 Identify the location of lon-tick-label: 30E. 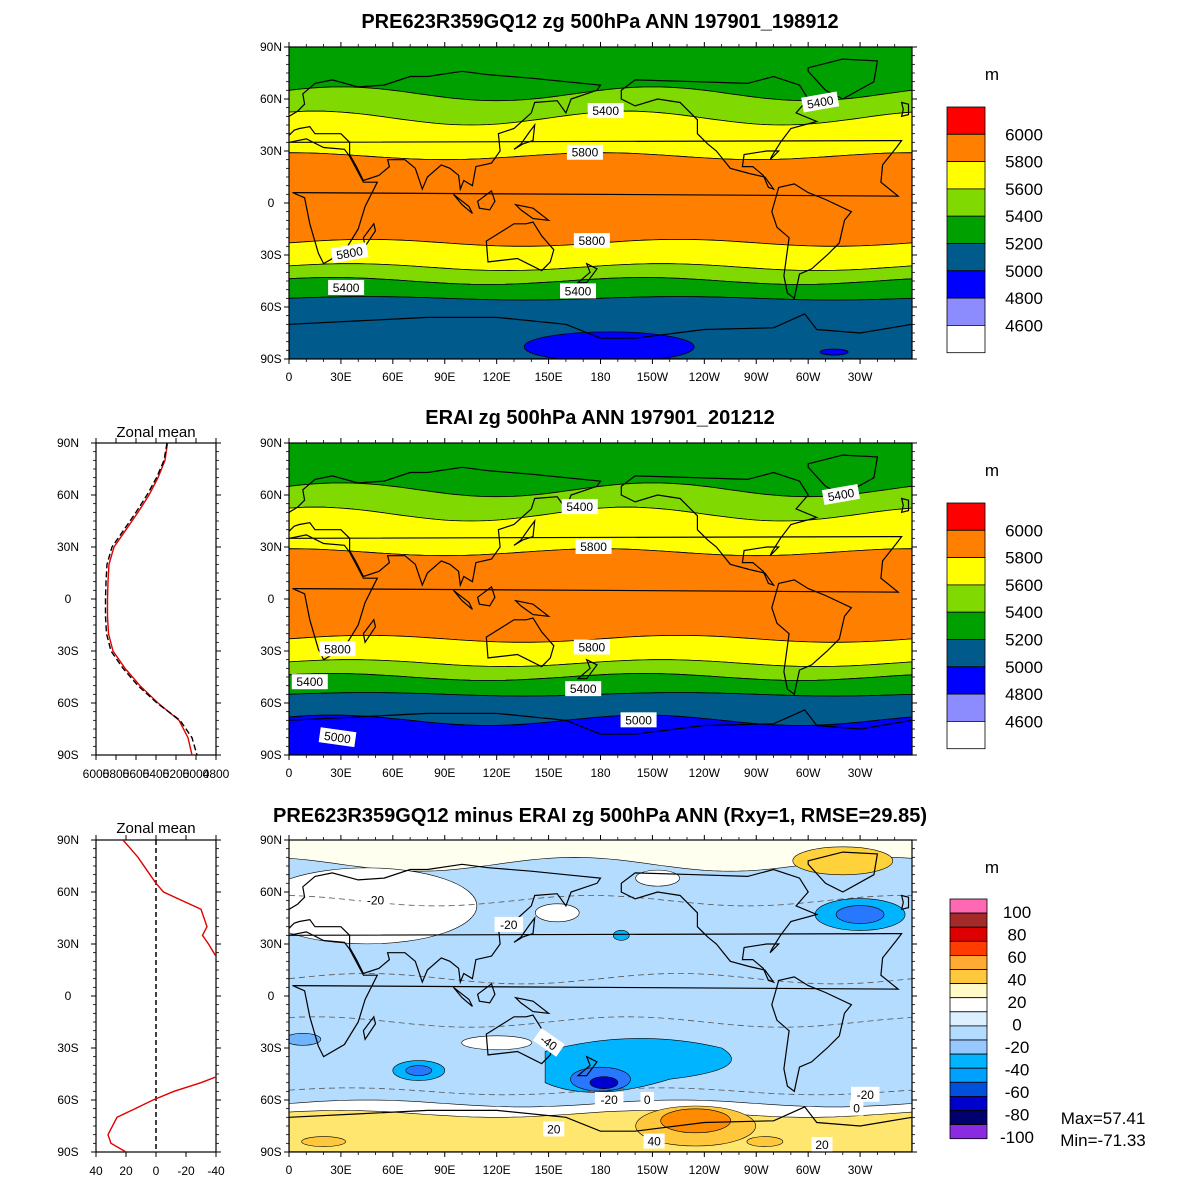
(340, 1170).